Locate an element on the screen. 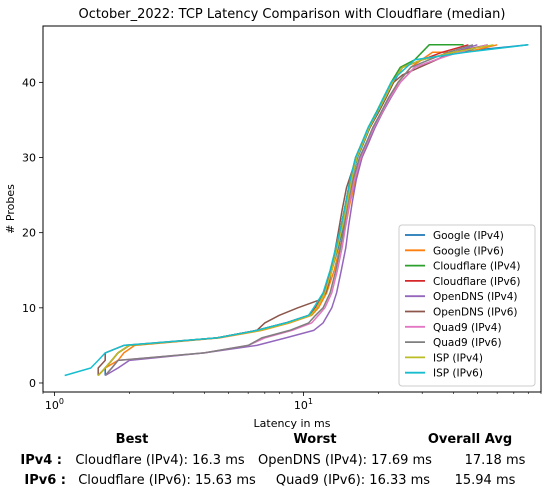 Image resolution: width=548 pixels, height=494 pixels. y-tick-label-0: 0 is located at coordinates (32, 383).